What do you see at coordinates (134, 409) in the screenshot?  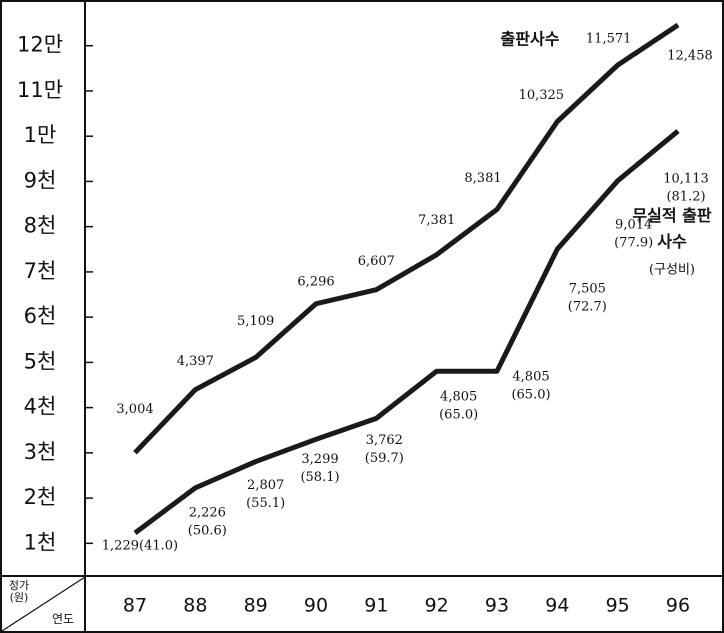 I see `value-label: 3,004` at bounding box center [134, 409].